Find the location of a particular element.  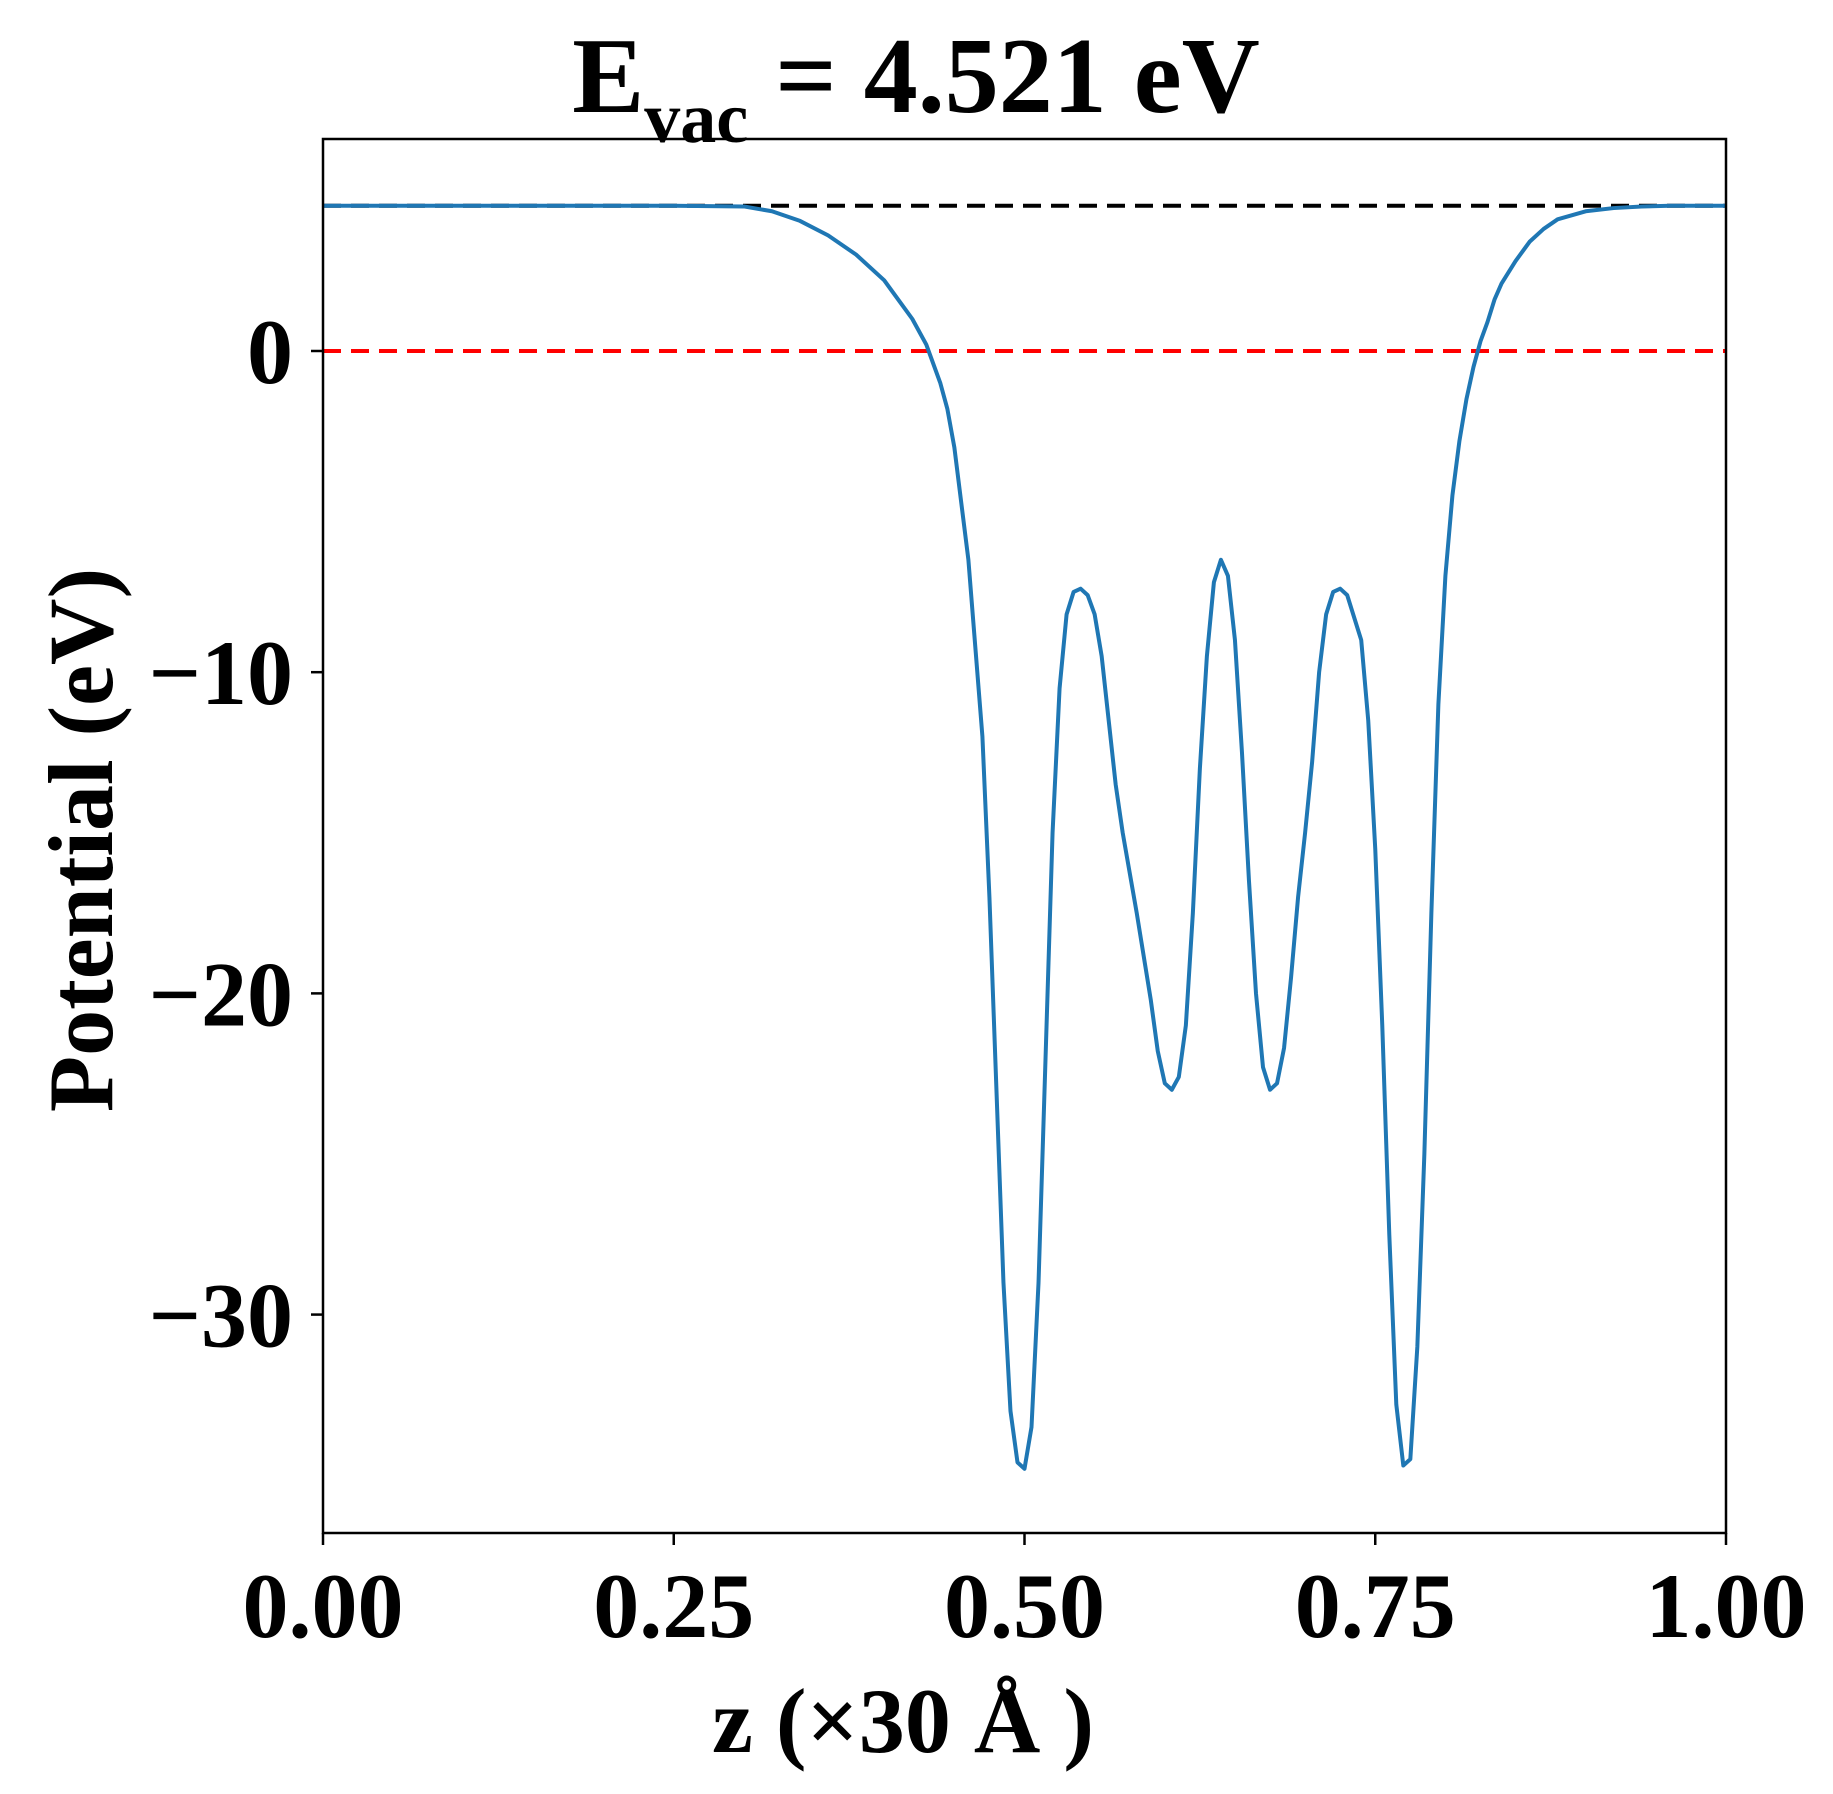

title-subscript: vac is located at coordinates (696, 118).